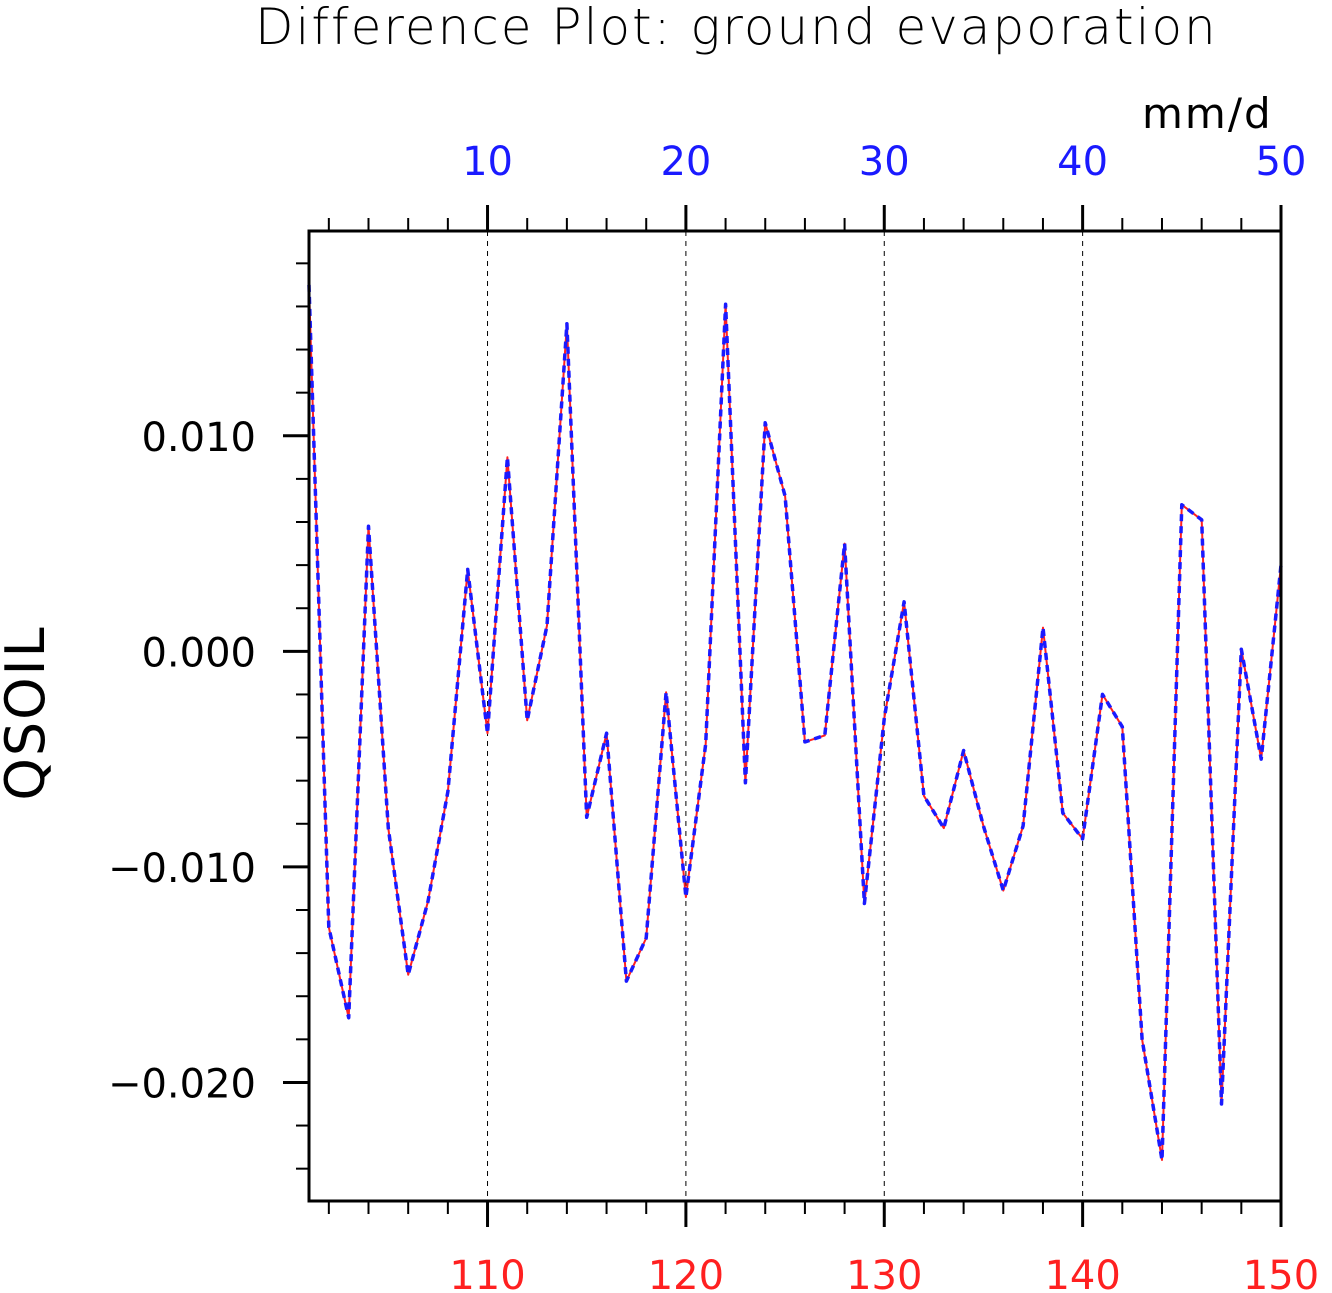 Image resolution: width=1332 pixels, height=1293 pixels. What do you see at coordinates (686, 1273) in the screenshot?
I see `bottom-tick-label: 120` at bounding box center [686, 1273].